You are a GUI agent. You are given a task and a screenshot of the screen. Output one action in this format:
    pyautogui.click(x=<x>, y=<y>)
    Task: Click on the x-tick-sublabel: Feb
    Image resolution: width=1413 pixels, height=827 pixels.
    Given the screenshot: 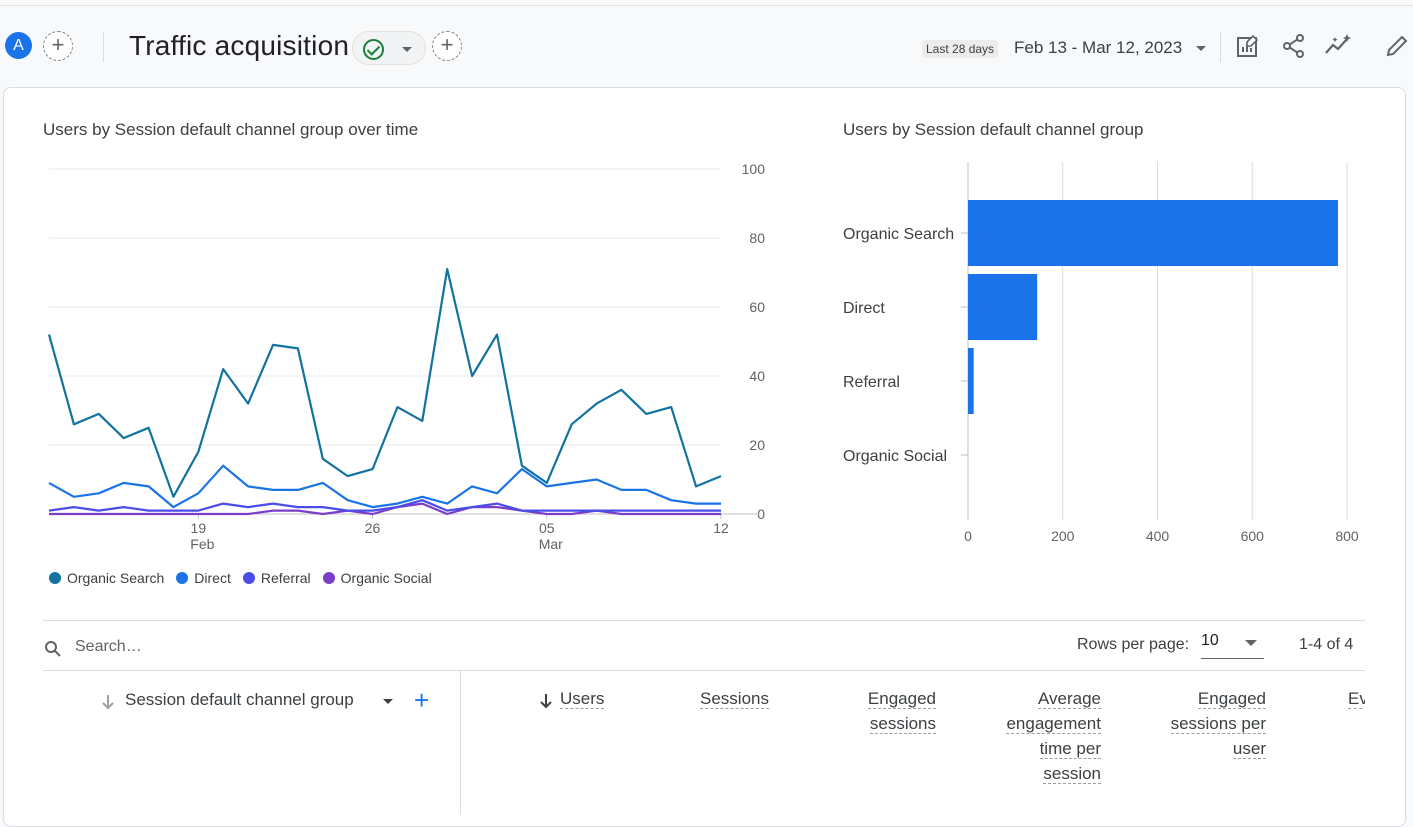 What is the action you would take?
    pyautogui.click(x=202, y=544)
    